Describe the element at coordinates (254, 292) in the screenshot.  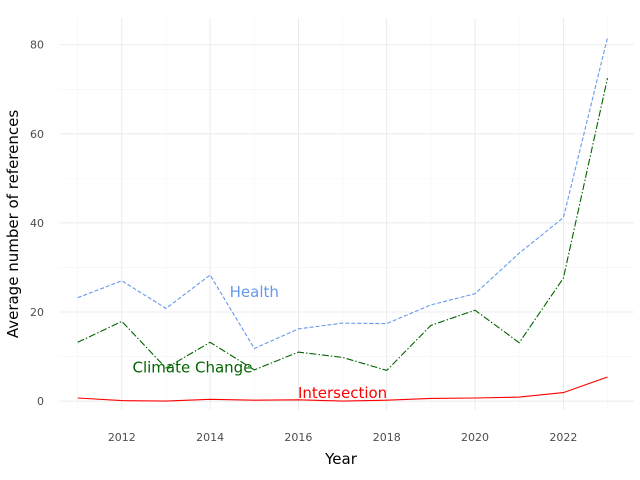
I see `health-label: Health` at that location.